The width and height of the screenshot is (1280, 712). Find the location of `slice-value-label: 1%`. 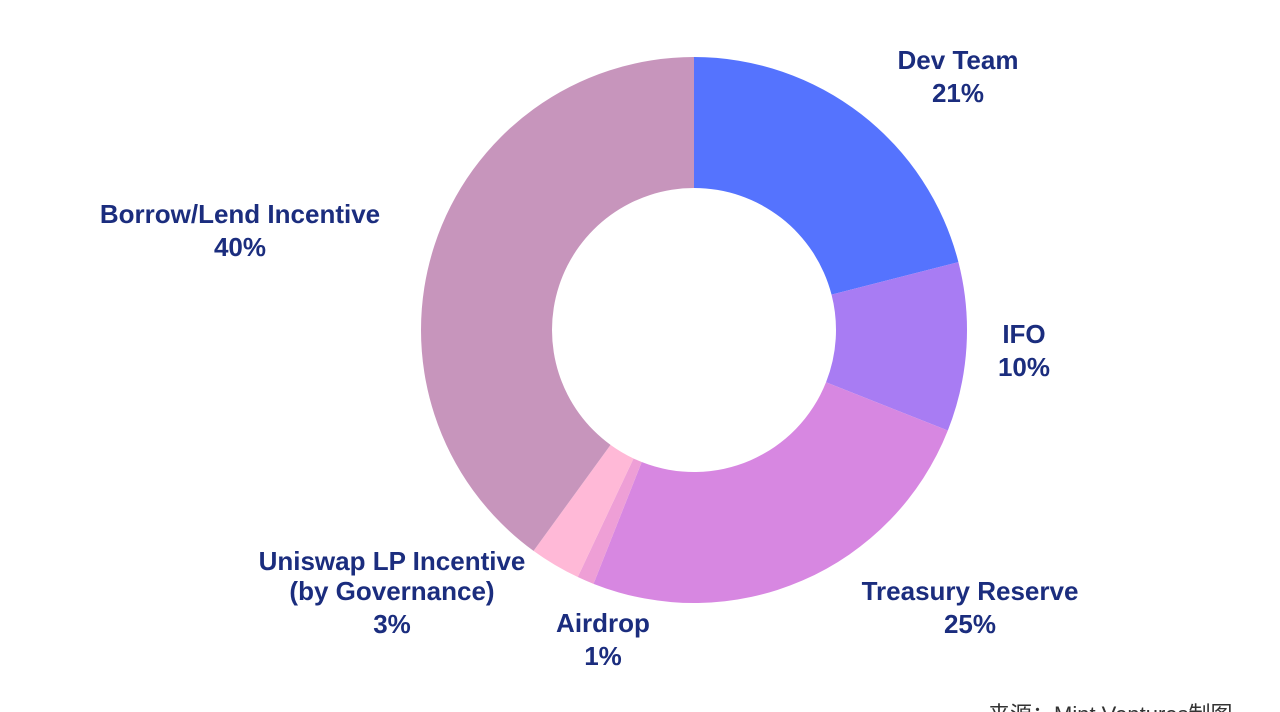

slice-value-label: 1% is located at coordinates (603, 656).